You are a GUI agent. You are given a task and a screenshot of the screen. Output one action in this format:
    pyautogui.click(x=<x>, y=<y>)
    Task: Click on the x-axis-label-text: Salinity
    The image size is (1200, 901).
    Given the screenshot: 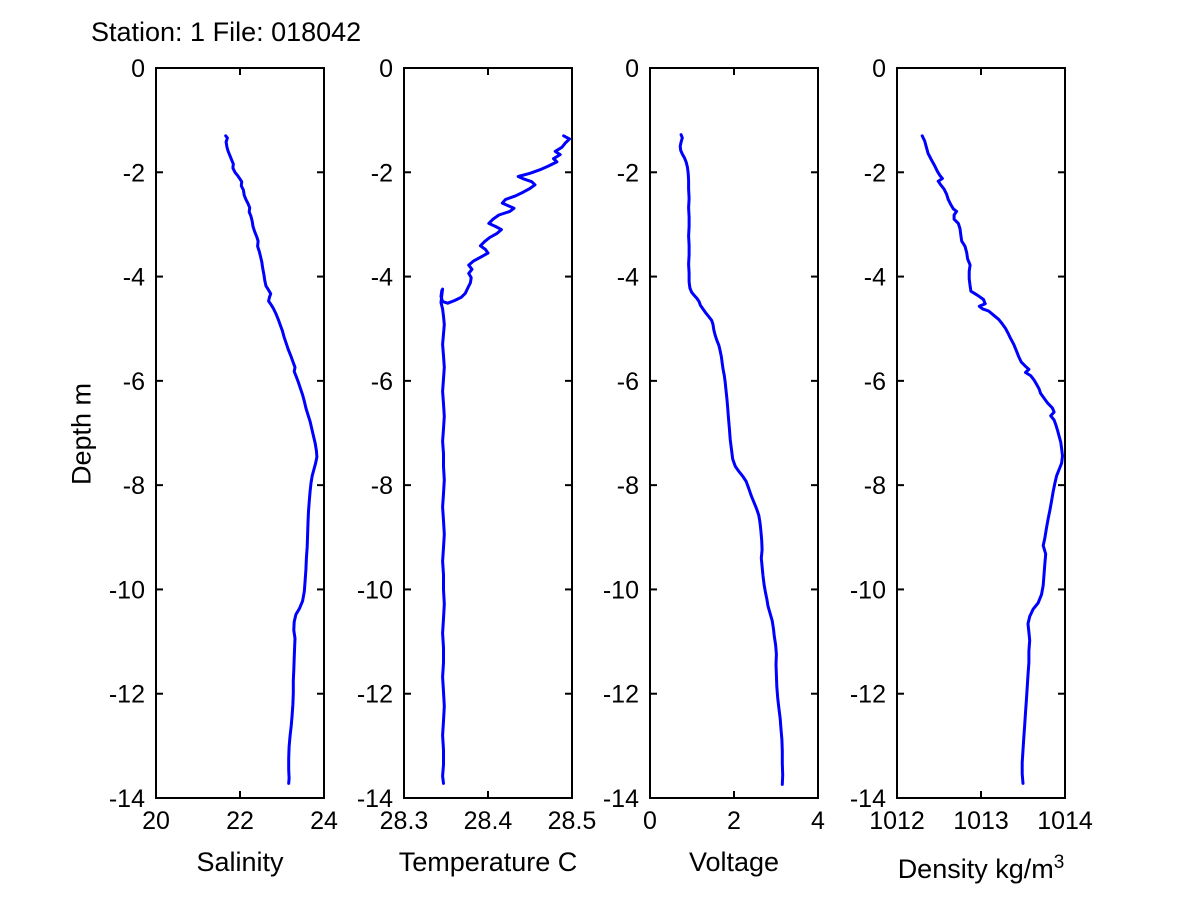 What is the action you would take?
    pyautogui.click(x=240, y=862)
    